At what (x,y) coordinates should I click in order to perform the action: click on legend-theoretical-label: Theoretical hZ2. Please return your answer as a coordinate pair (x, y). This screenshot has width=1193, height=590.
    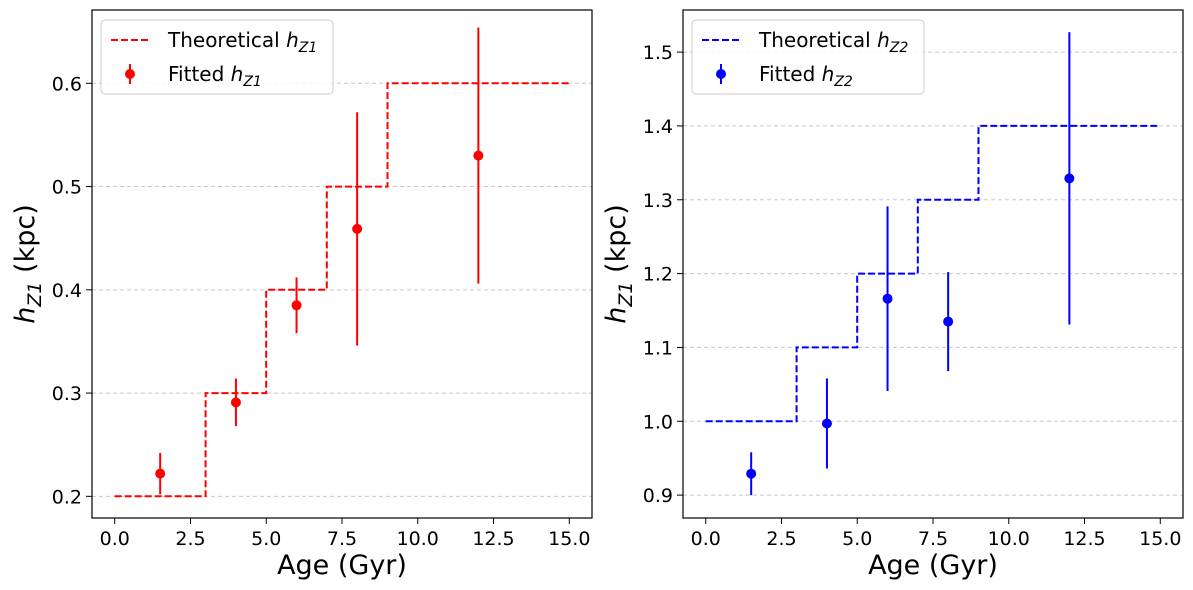
    Looking at the image, I should click on (833, 42).